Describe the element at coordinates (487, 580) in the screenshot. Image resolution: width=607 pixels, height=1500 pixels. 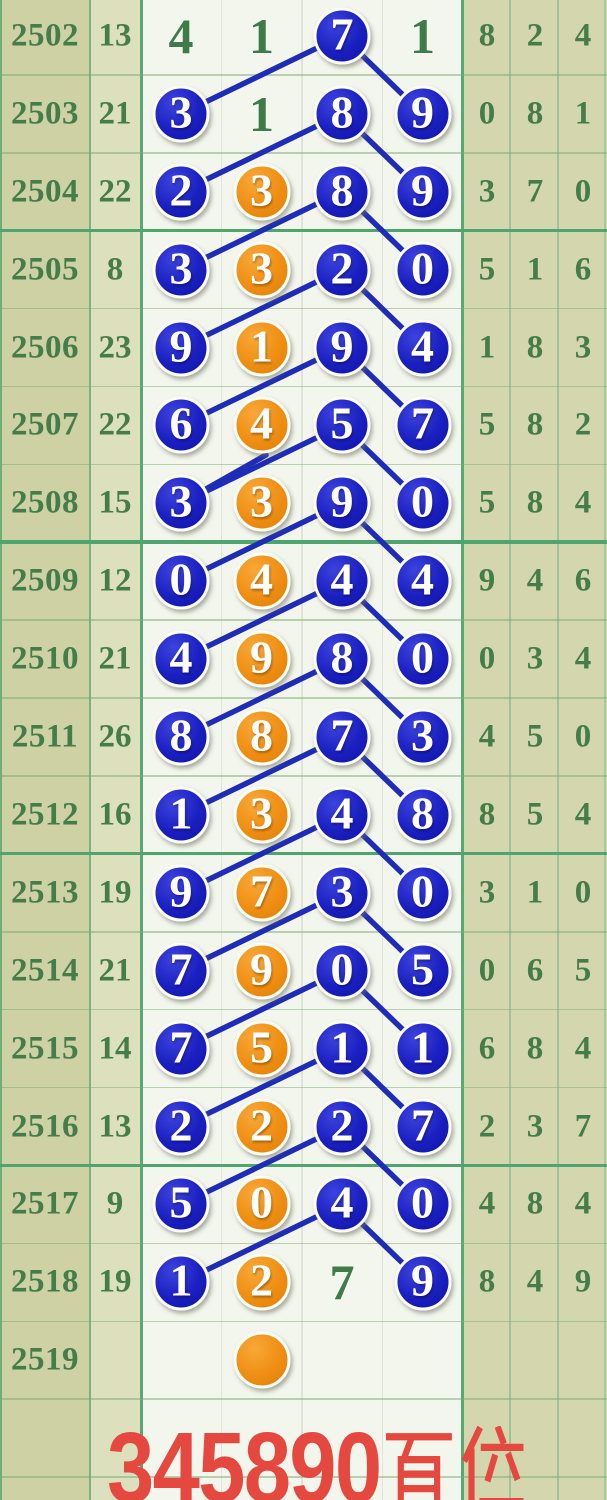
I see `result-digit-cell: 9` at that location.